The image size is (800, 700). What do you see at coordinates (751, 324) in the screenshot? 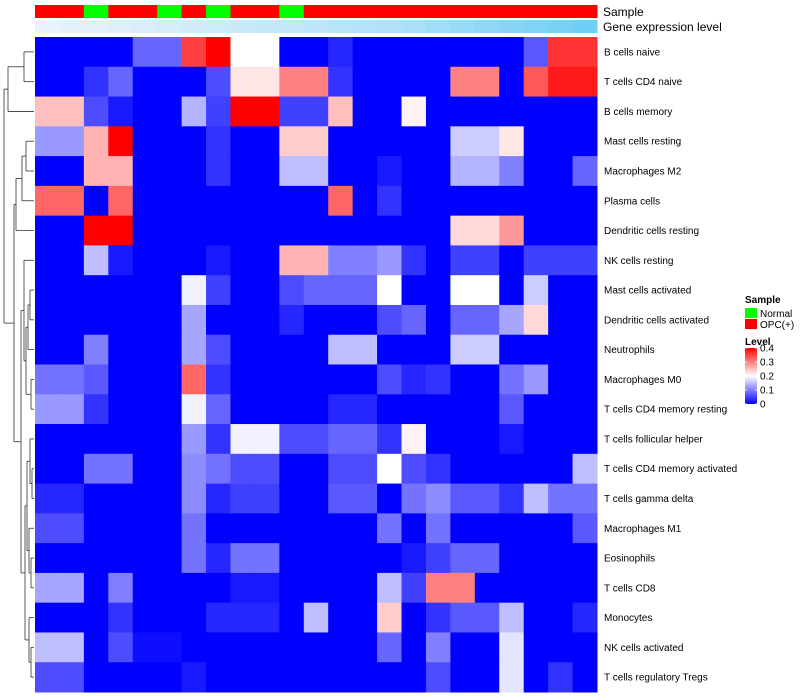
I see `legend-swatch` at bounding box center [751, 324].